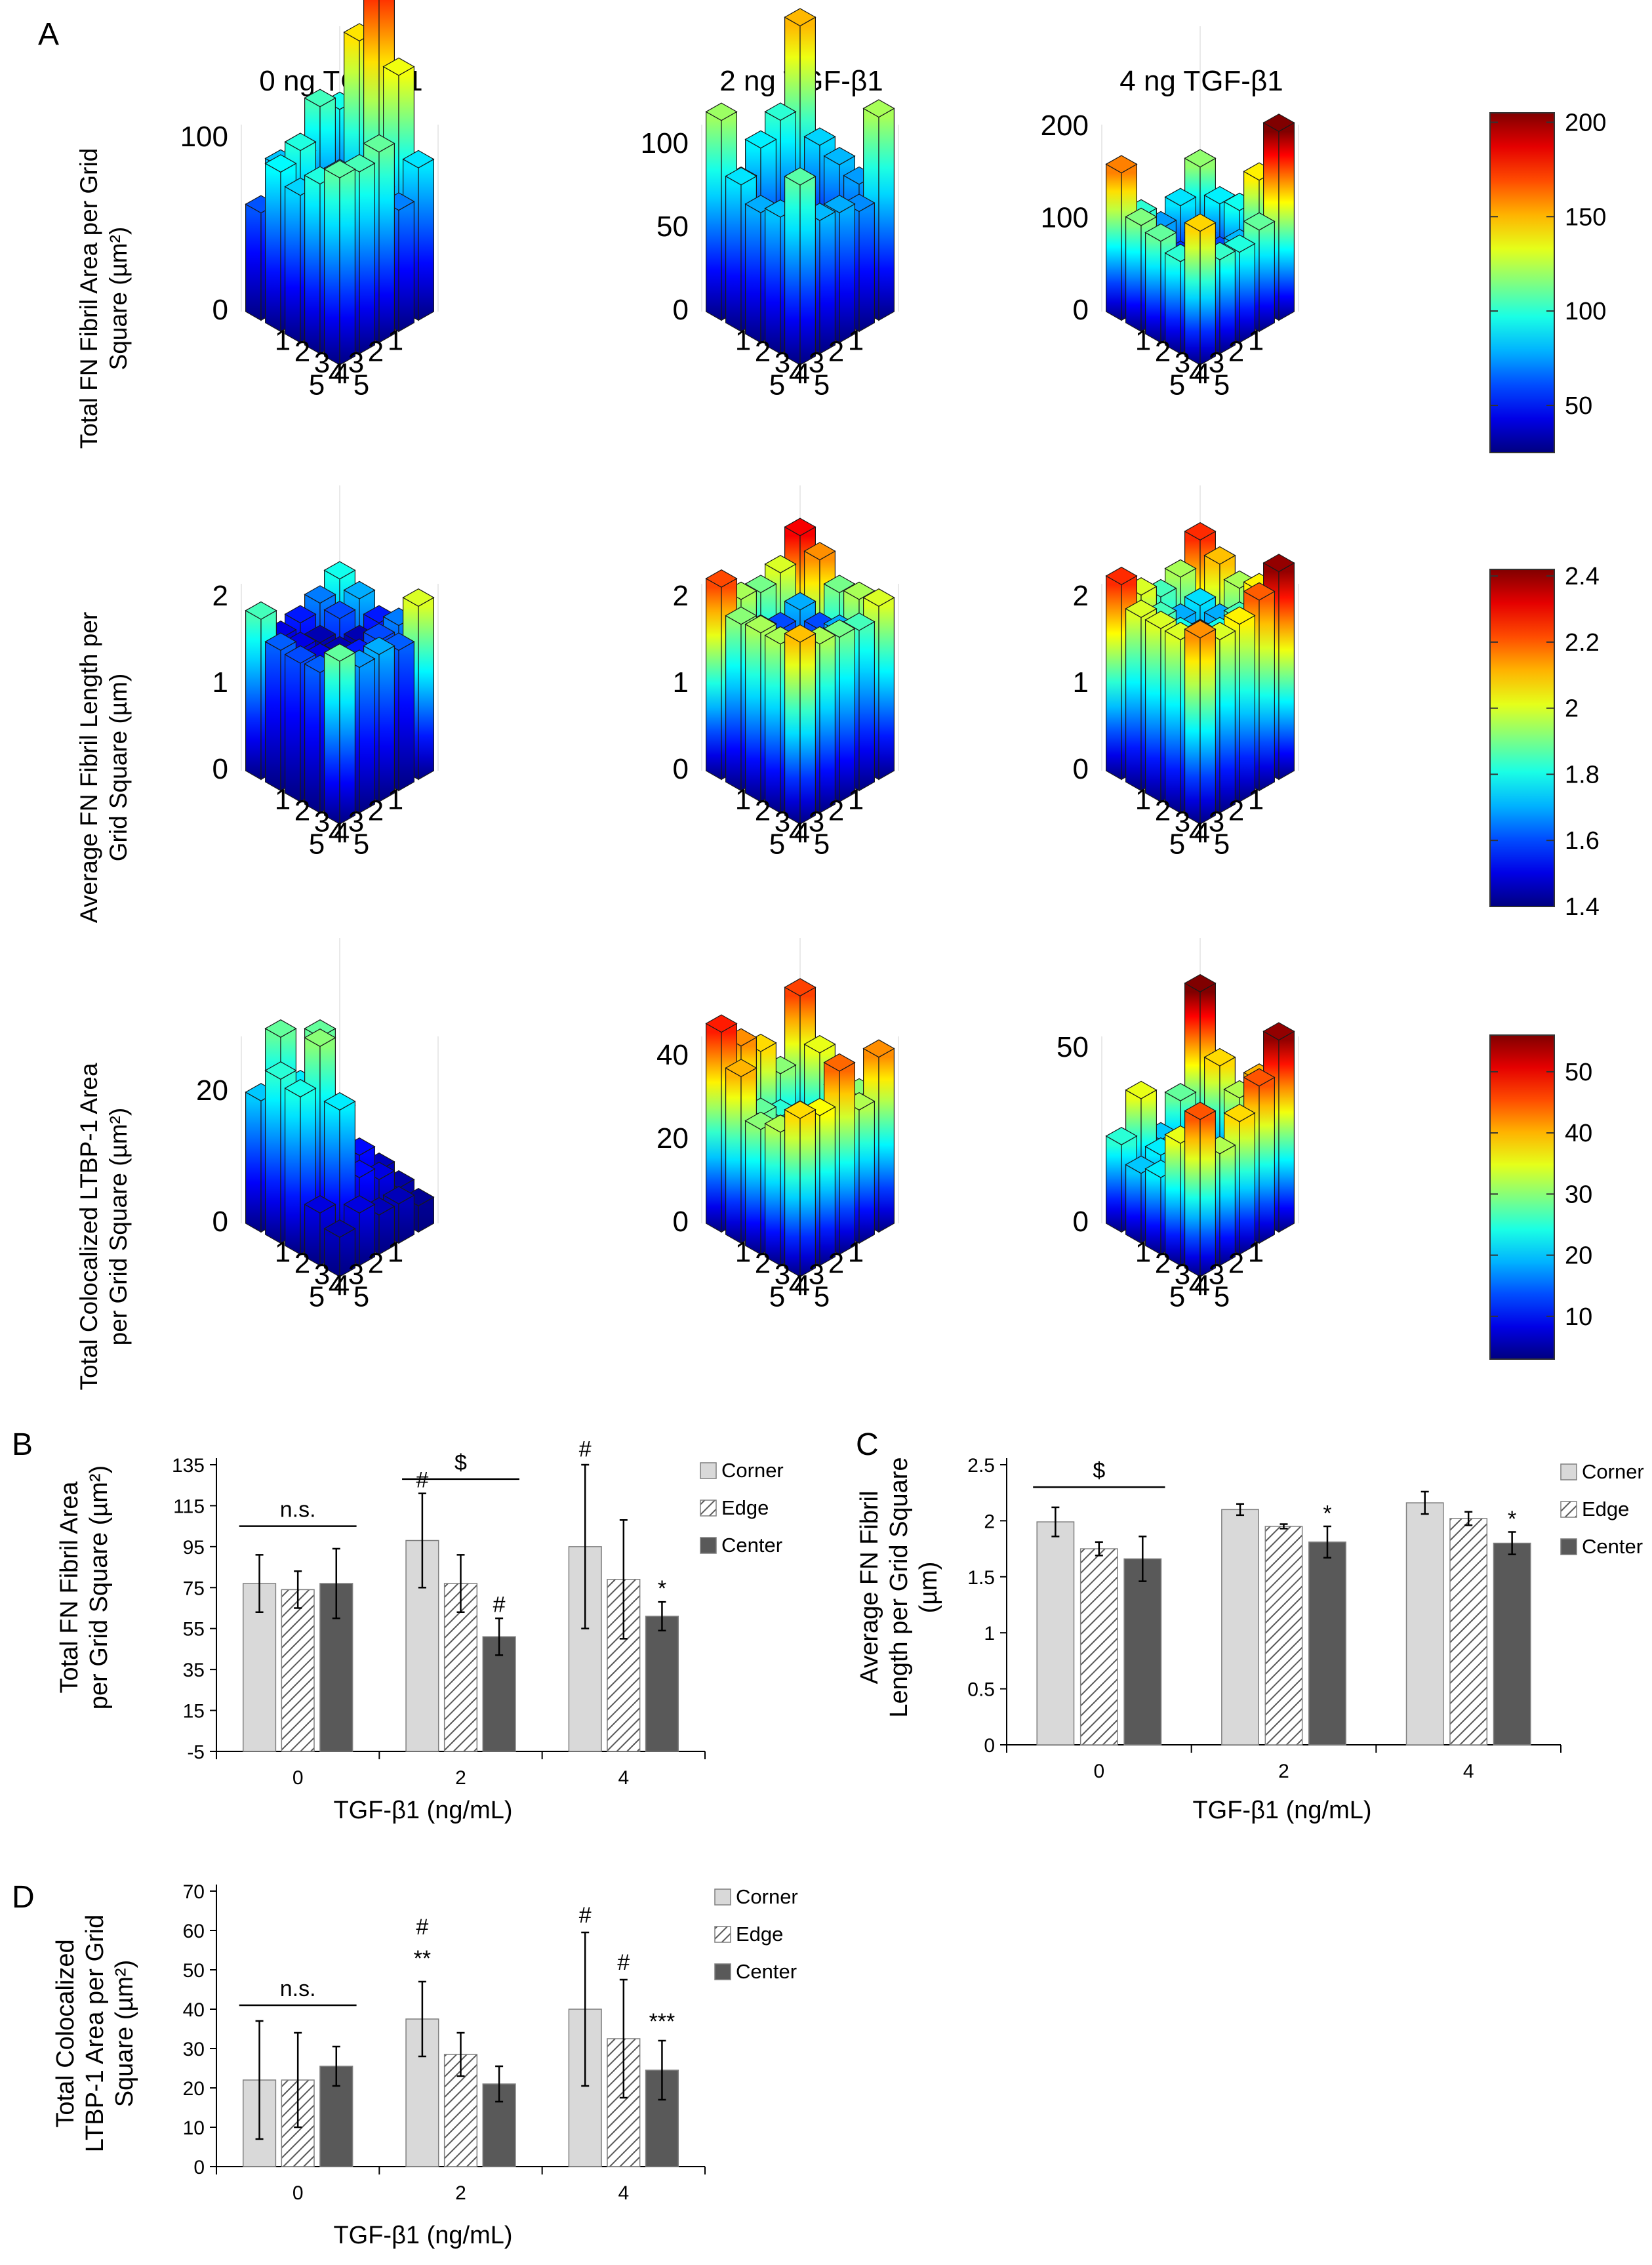 Image resolution: width=1652 pixels, height=2265 pixels. Describe the element at coordinates (298, 1510) in the screenshot. I see `significance-label: n.s.` at that location.